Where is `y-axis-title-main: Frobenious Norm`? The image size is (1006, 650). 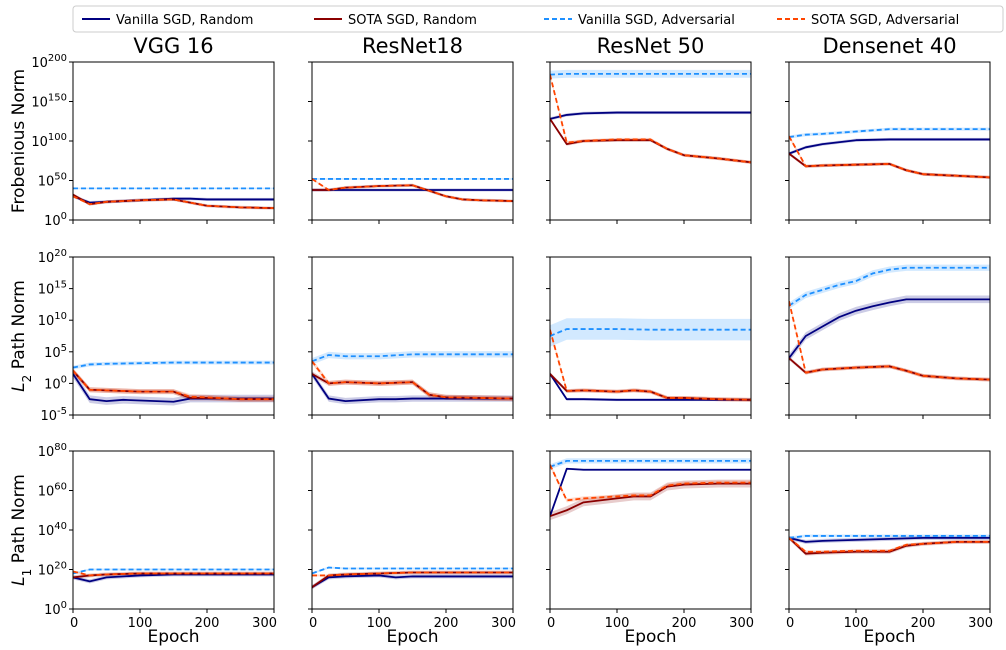 y-axis-title-main: Frobenious Norm is located at coordinates (19, 141).